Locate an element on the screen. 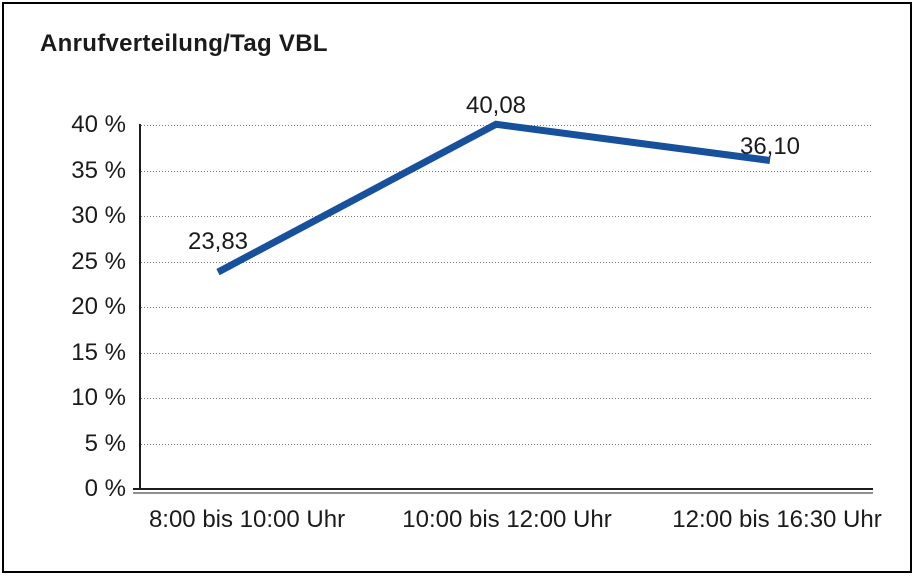  gridline-35pct is located at coordinates (507, 171).